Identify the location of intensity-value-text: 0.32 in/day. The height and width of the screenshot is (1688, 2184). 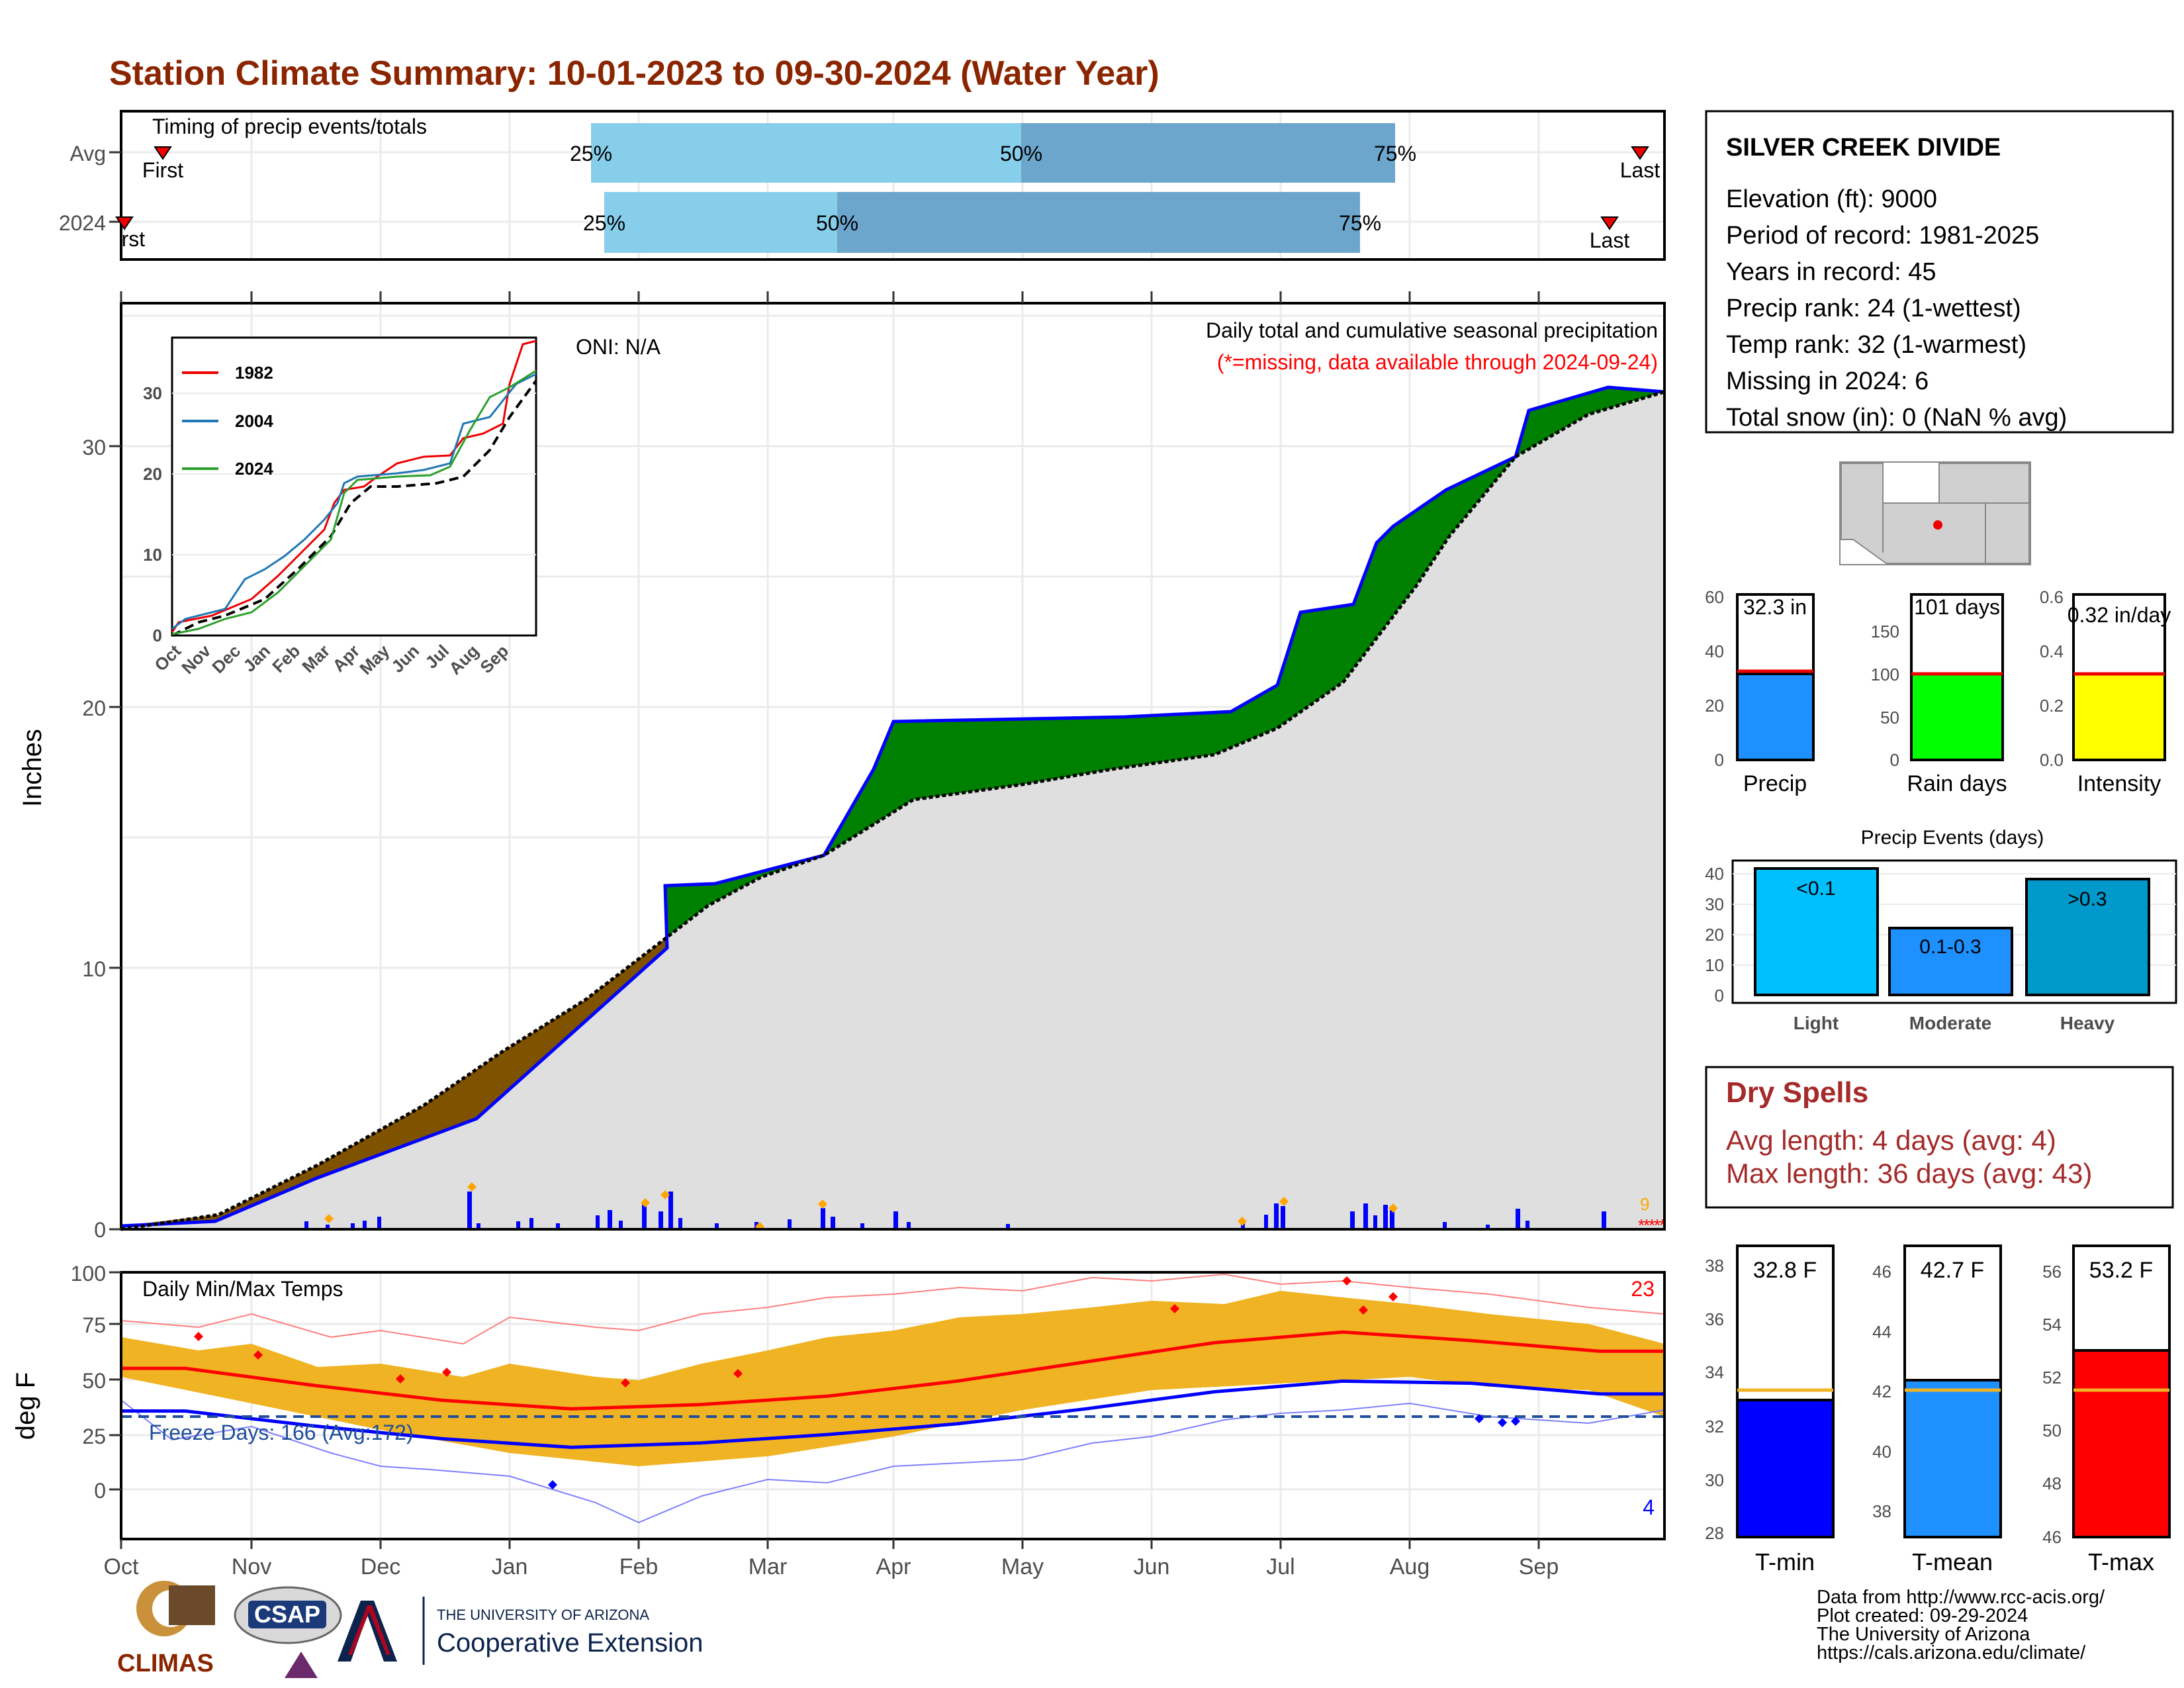
(2119, 615).